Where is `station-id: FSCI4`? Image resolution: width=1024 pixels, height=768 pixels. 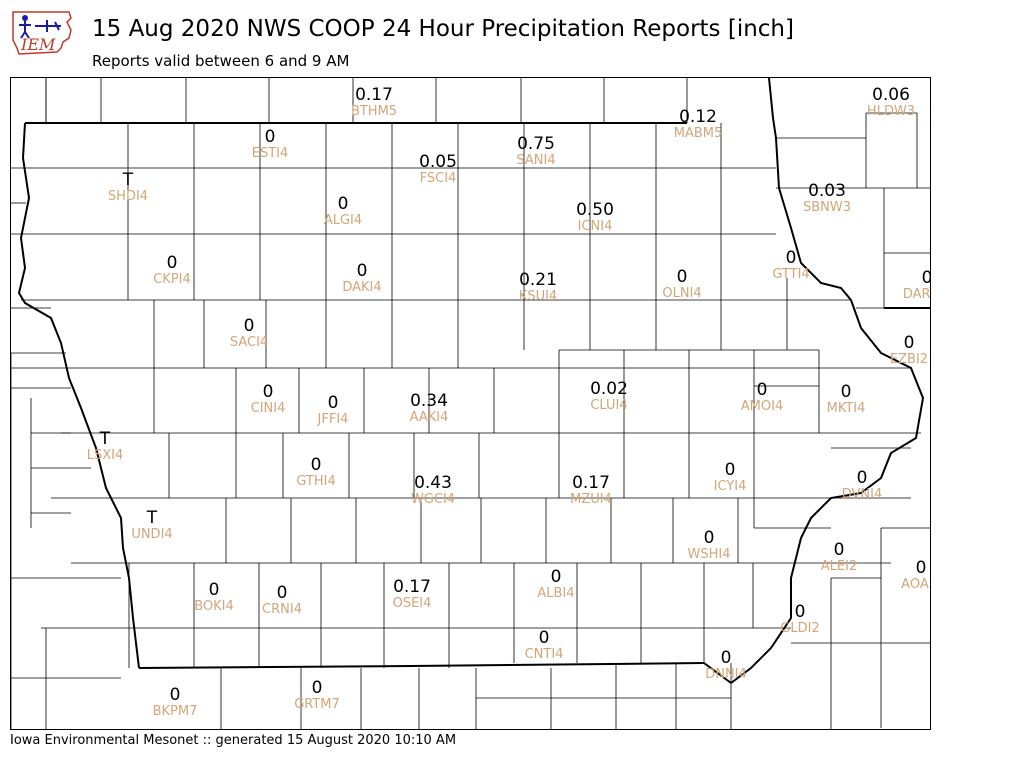
station-id: FSCI4 is located at coordinates (438, 178).